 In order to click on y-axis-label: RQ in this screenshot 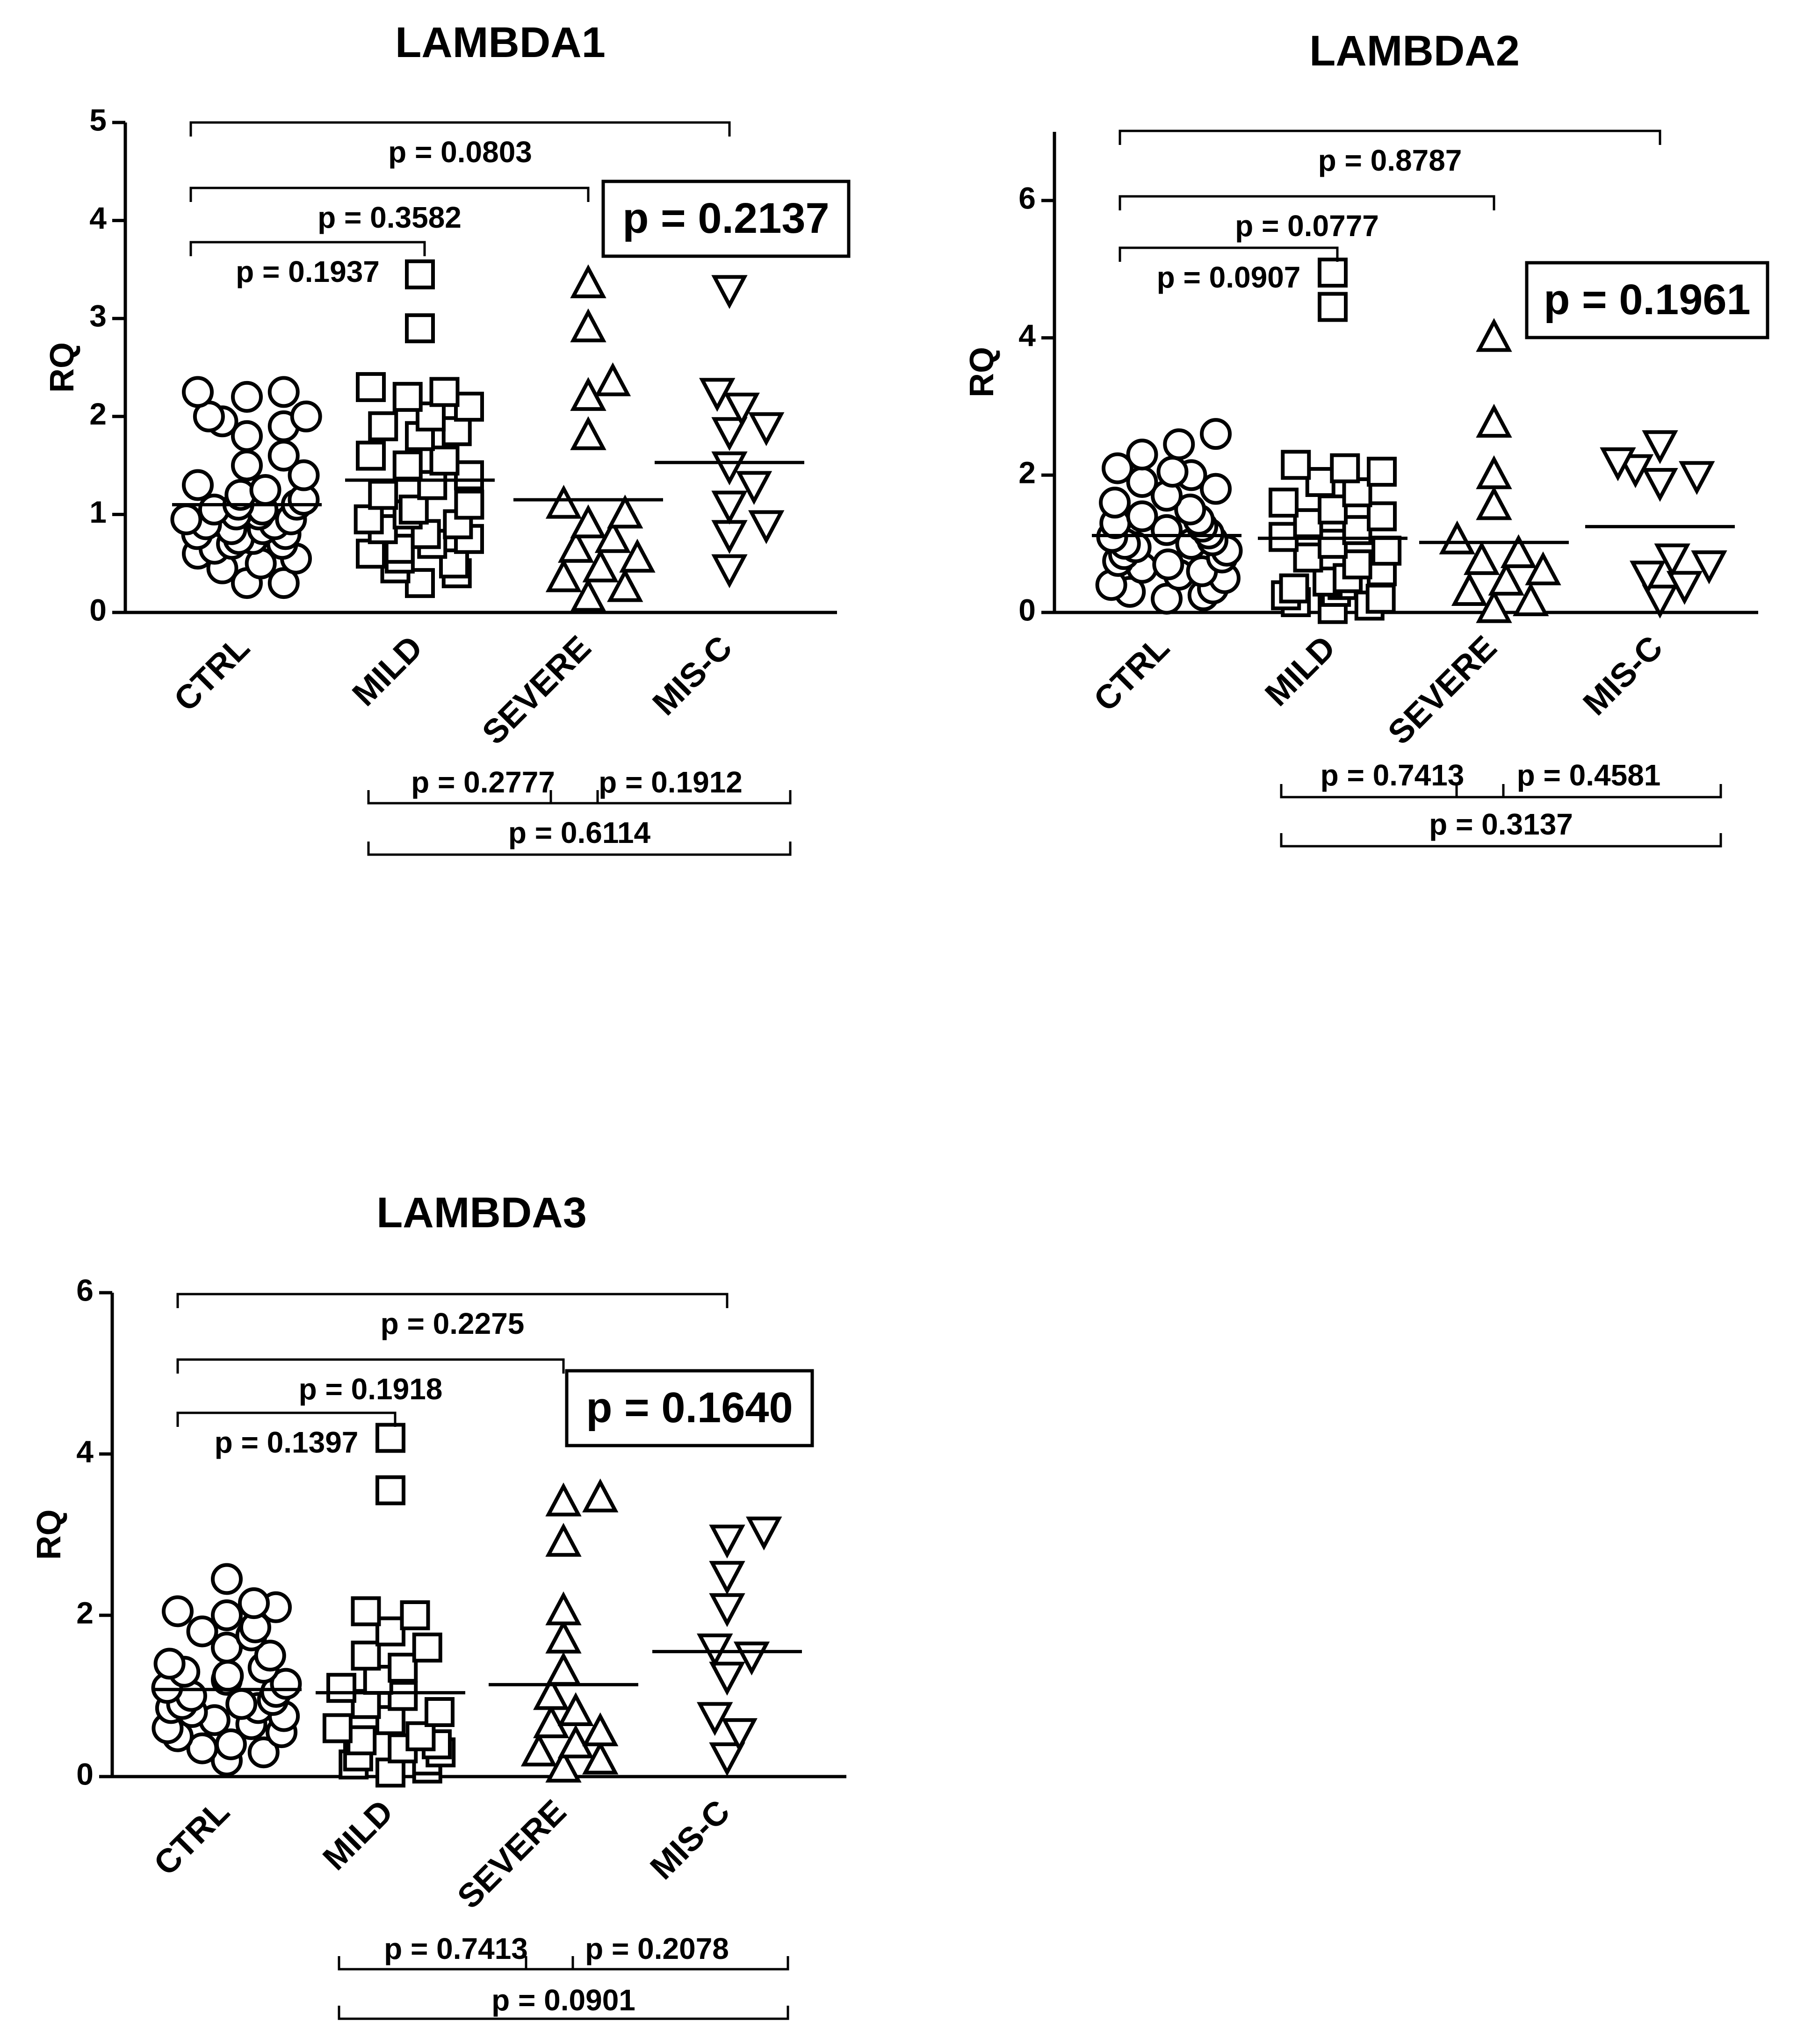, I will do `click(982, 372)`.